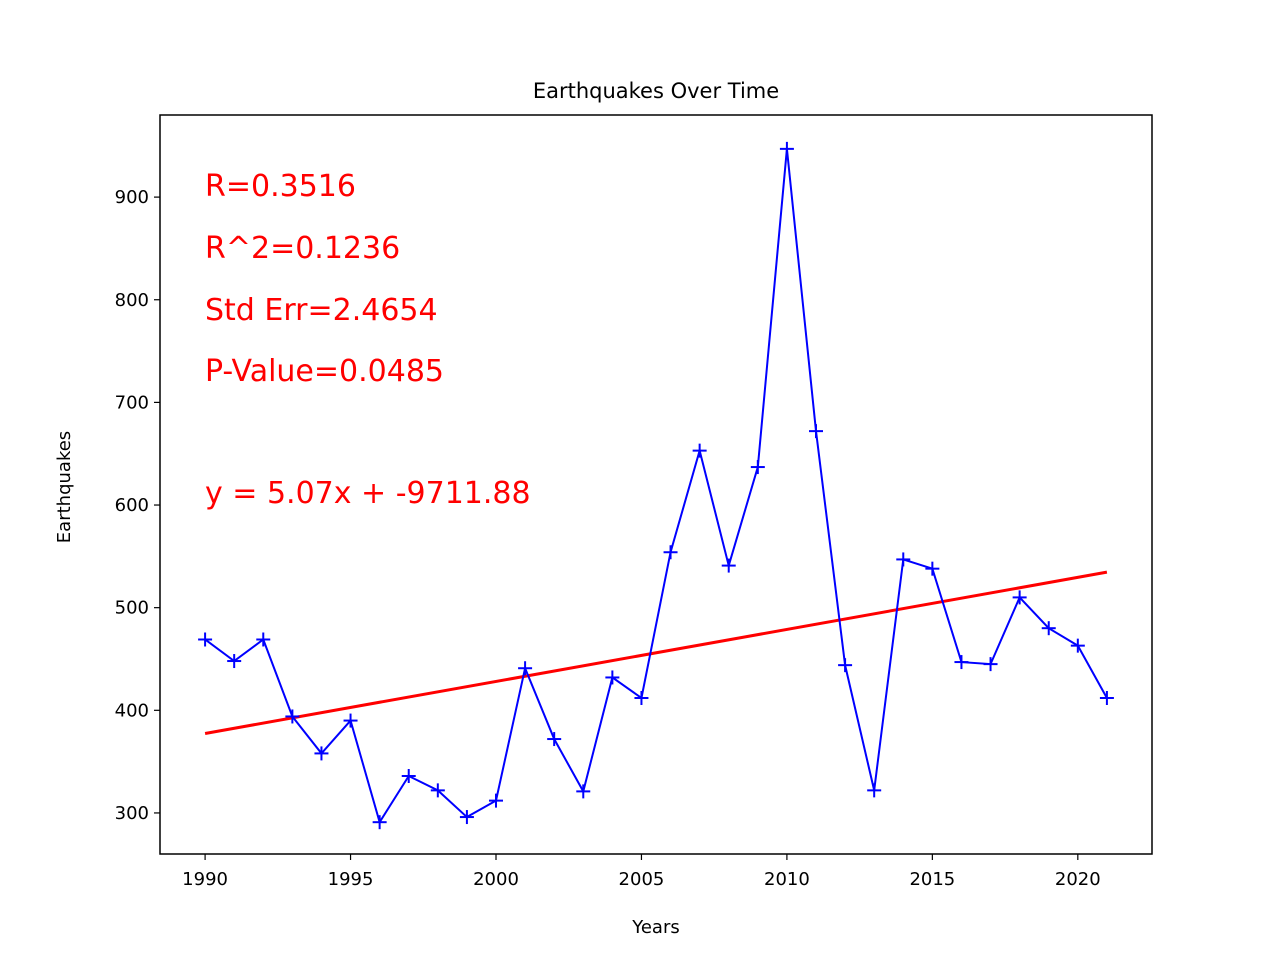  Describe the element at coordinates (351, 879) in the screenshot. I see `x-tick-label: 1995` at that location.